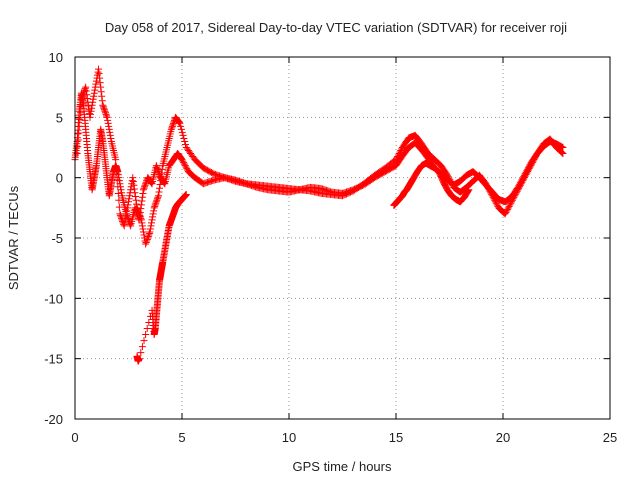 This screenshot has width=640, height=480. What do you see at coordinates (59, 117) in the screenshot?
I see `y-tick-label: 5` at bounding box center [59, 117].